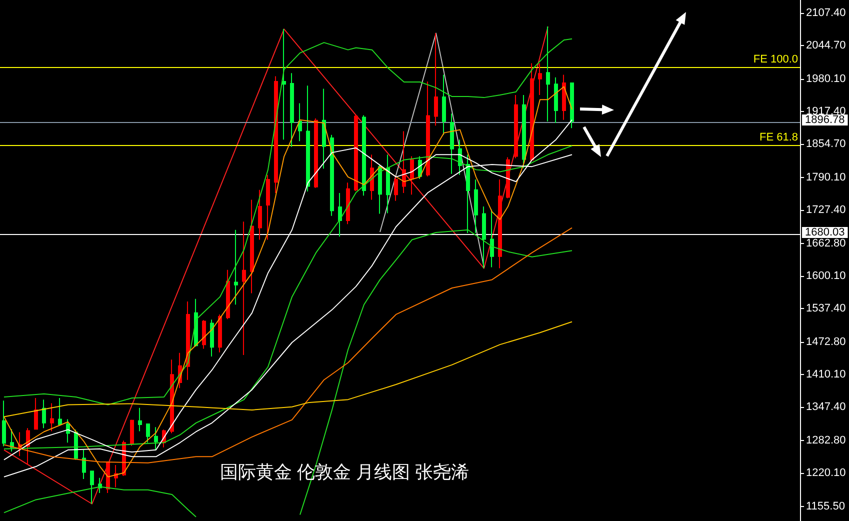 This screenshot has width=849, height=521. Describe the element at coordinates (825, 506) in the screenshot. I see `y-tick-label: 1155.50` at that location.